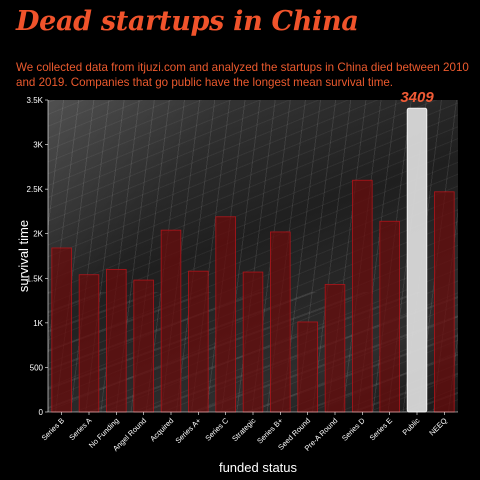 This screenshot has height=480, width=480. Describe the element at coordinates (161, 429) in the screenshot. I see `x-tick-label: Acquired` at that location.